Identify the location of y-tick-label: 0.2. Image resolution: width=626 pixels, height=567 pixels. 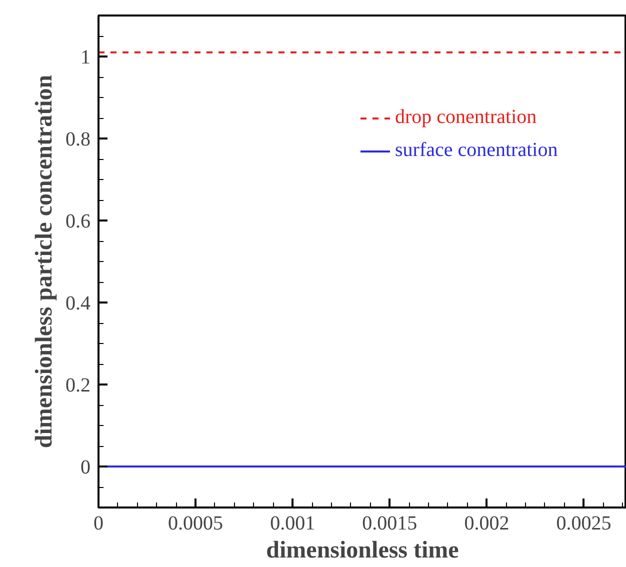
(78, 385).